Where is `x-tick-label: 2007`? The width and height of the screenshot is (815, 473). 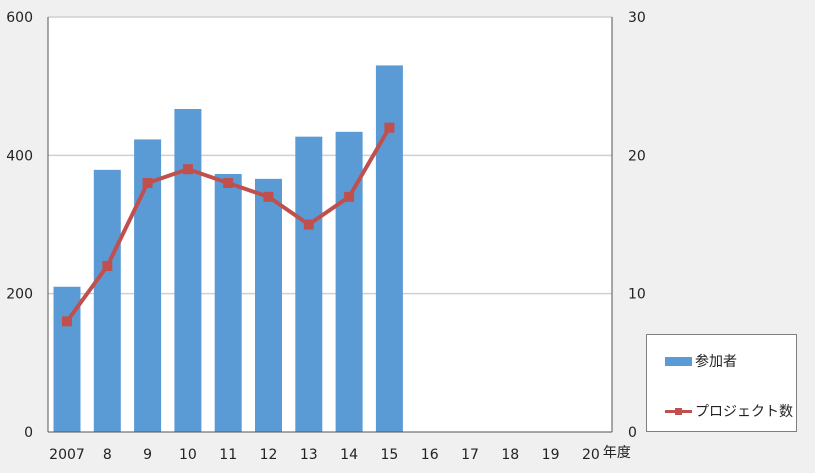
x-tick-label: 2007 is located at coordinates (67, 455).